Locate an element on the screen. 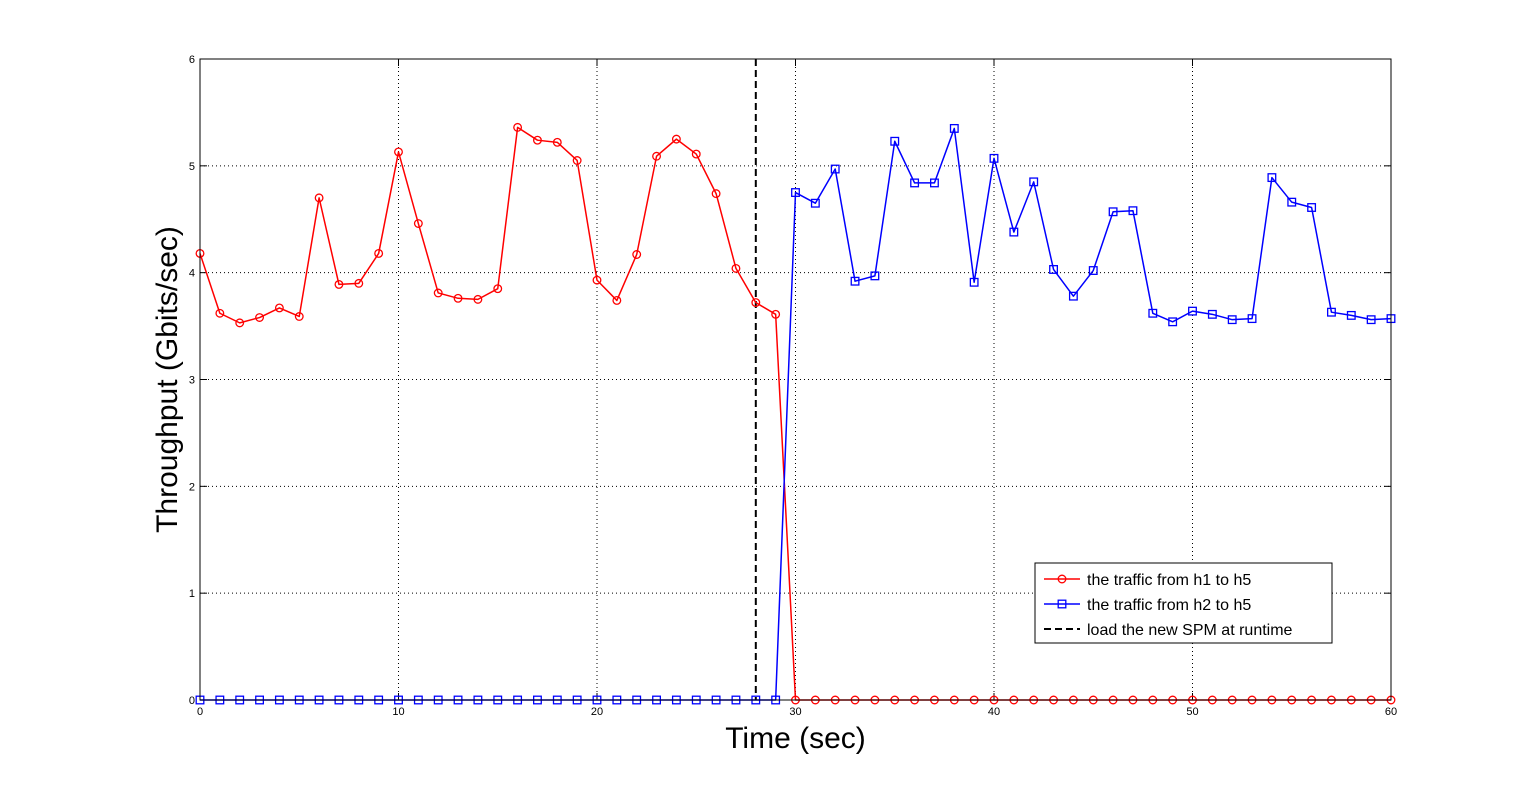 The height and width of the screenshot is (786, 1537). legend-entry-vline: load the new SPM at runtime is located at coordinates (1168, 630).